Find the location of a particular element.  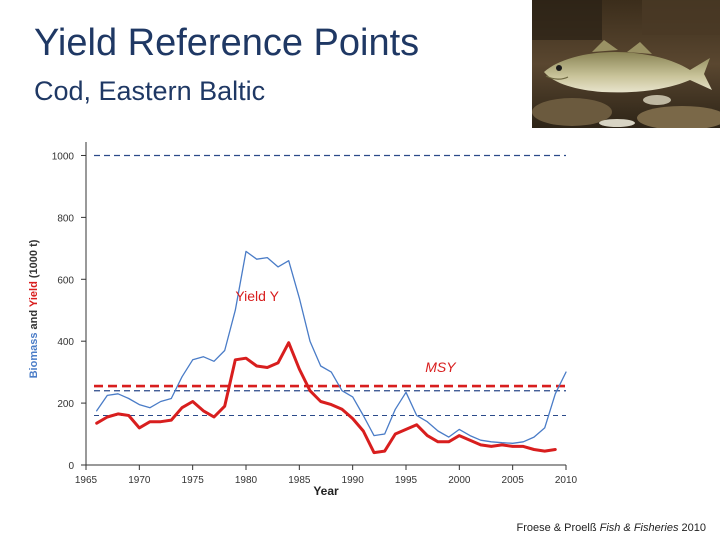

x-axis-label: Year is located at coordinates (326, 491).